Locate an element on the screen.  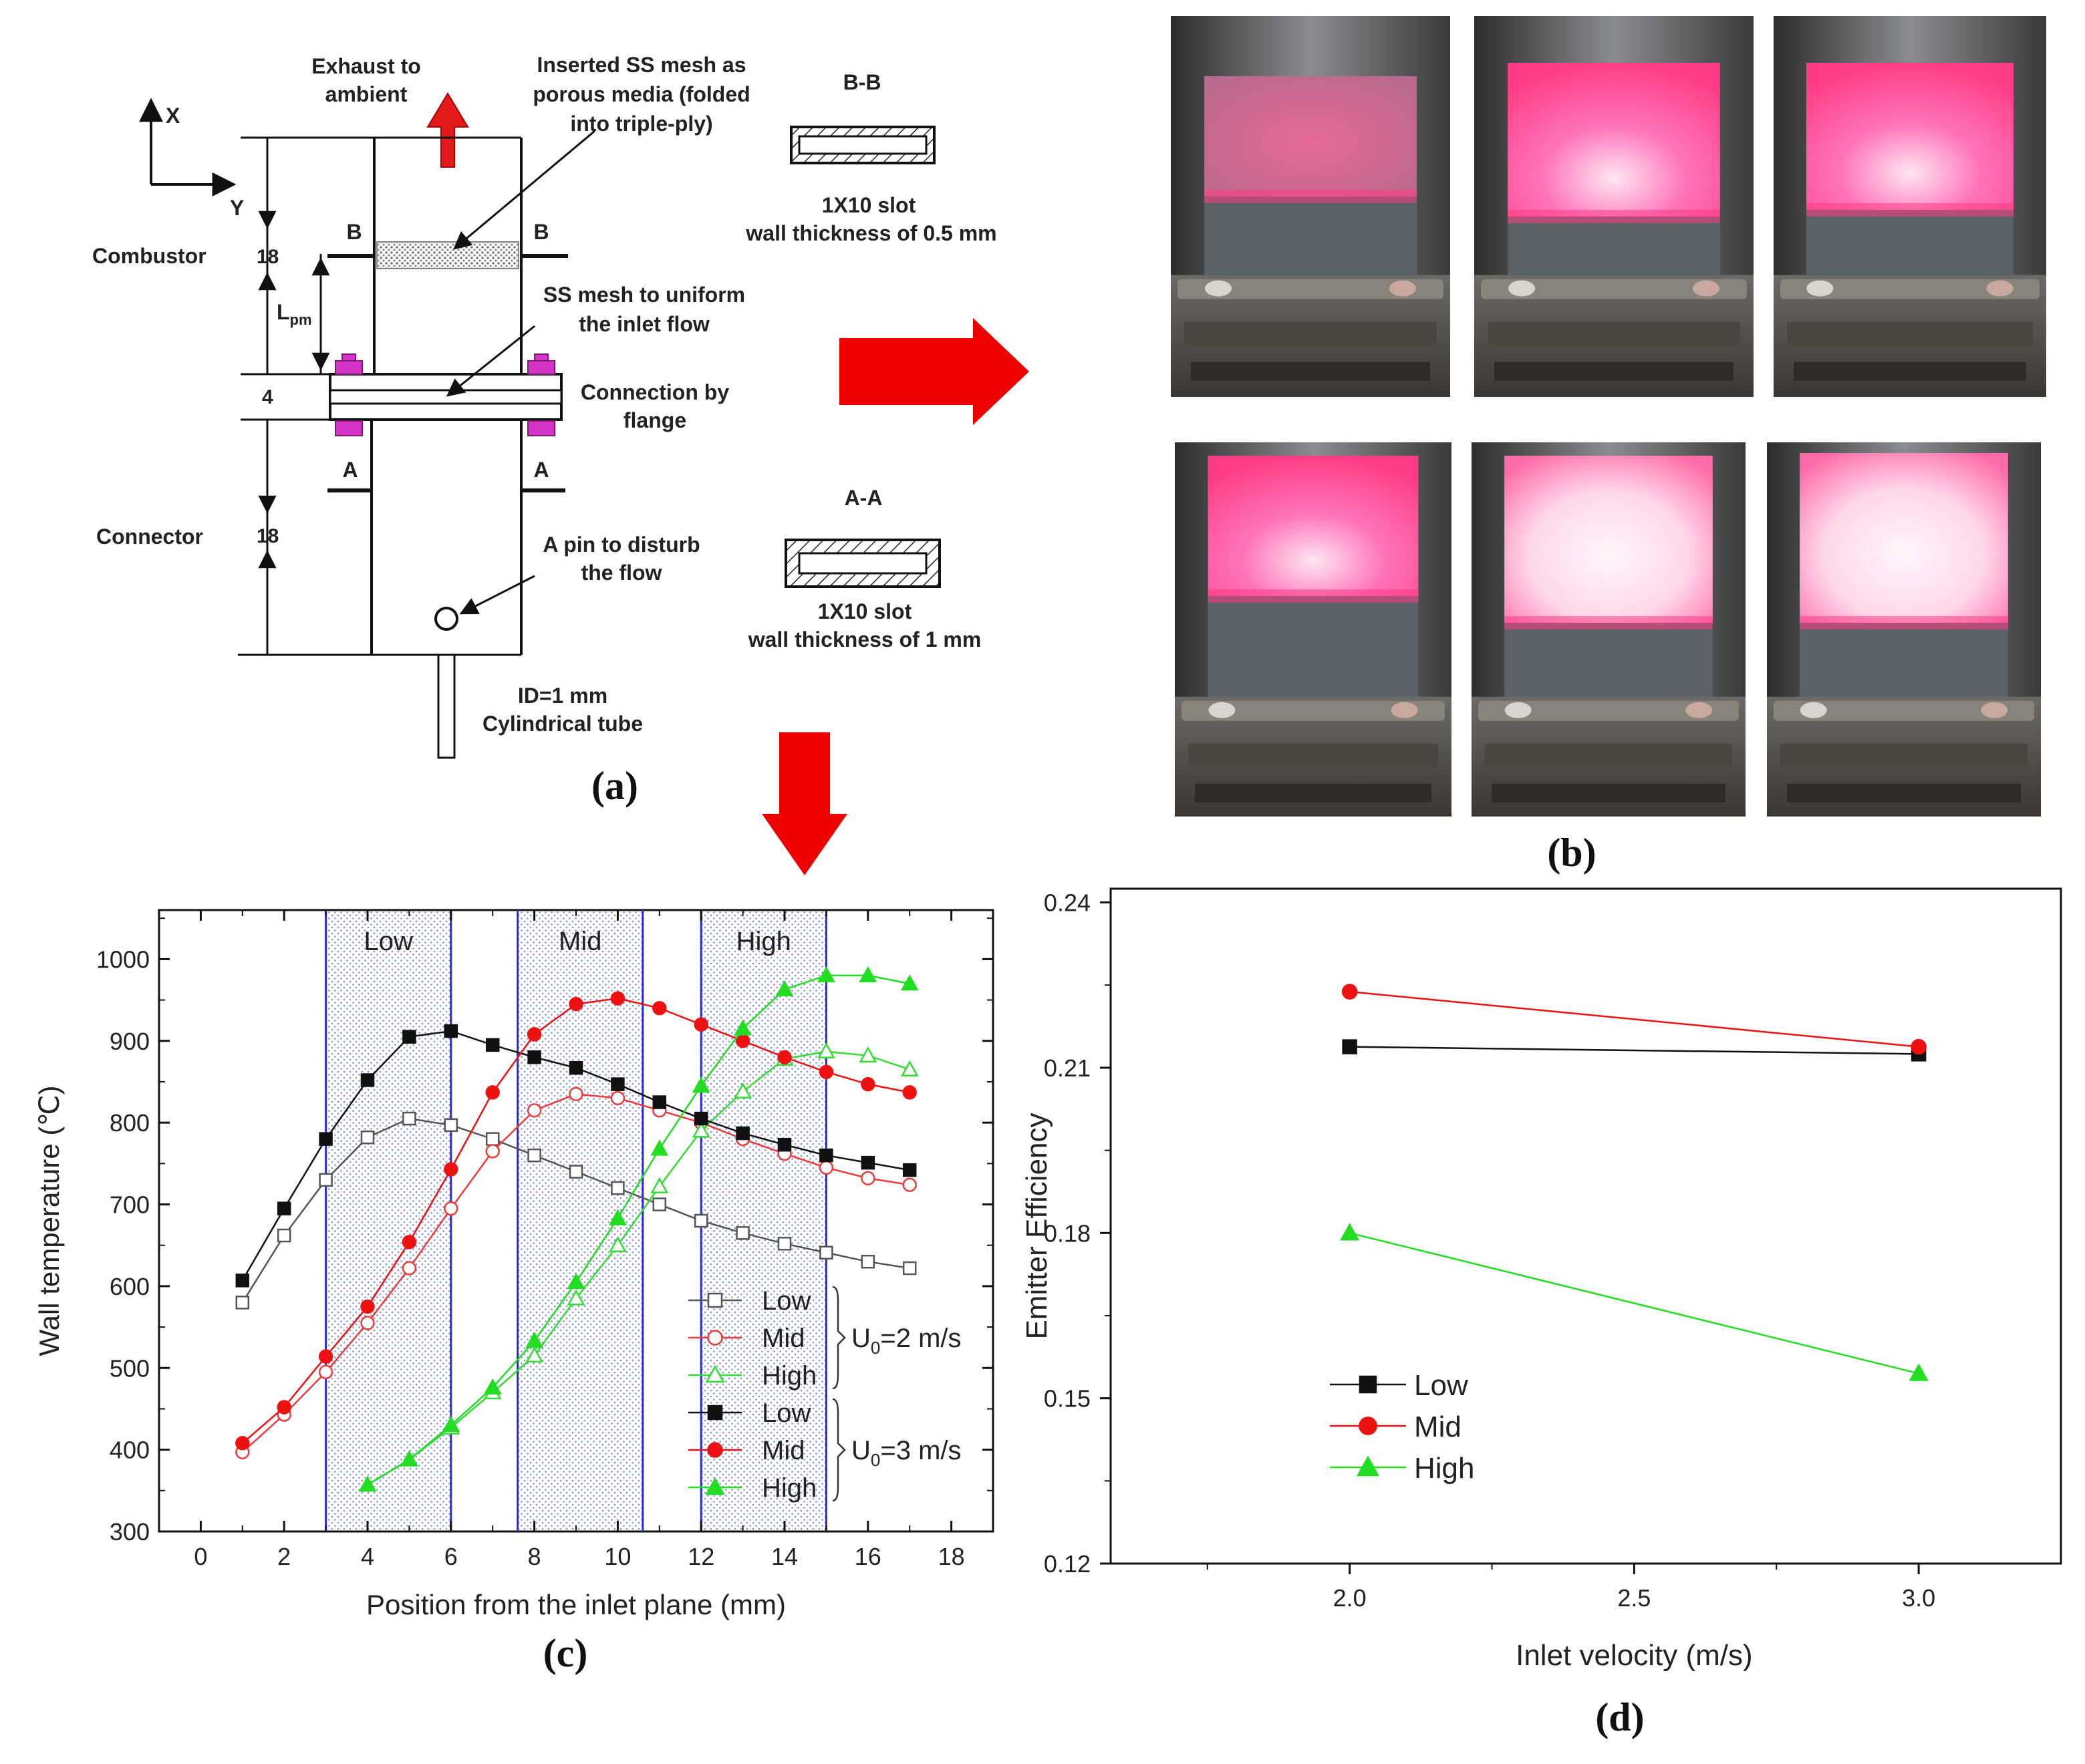
region-label-high: High is located at coordinates (763, 941).